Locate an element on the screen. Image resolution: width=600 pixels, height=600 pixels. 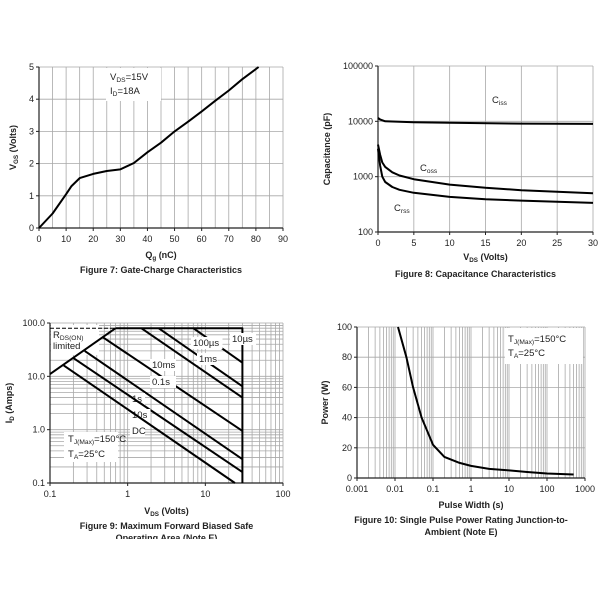
y-tick-label: 60 is located at coordinates (347, 387).